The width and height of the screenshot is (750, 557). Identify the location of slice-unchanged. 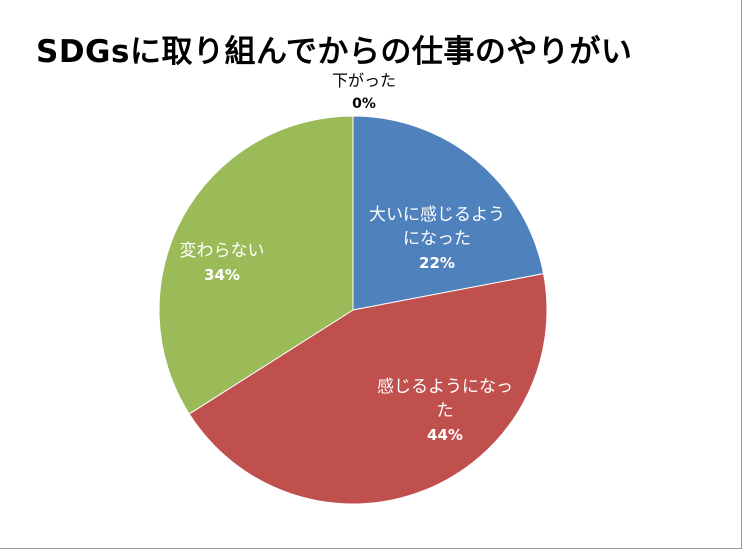
(256, 265).